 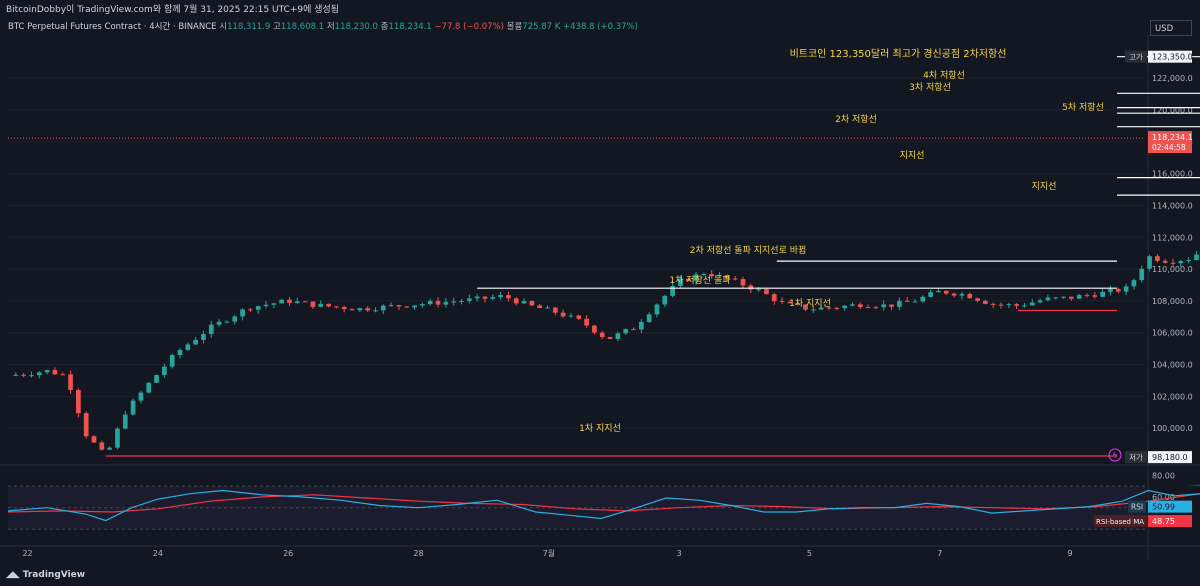 I want to click on price-tag-value: 98,180.0, so click(x=1170, y=457).